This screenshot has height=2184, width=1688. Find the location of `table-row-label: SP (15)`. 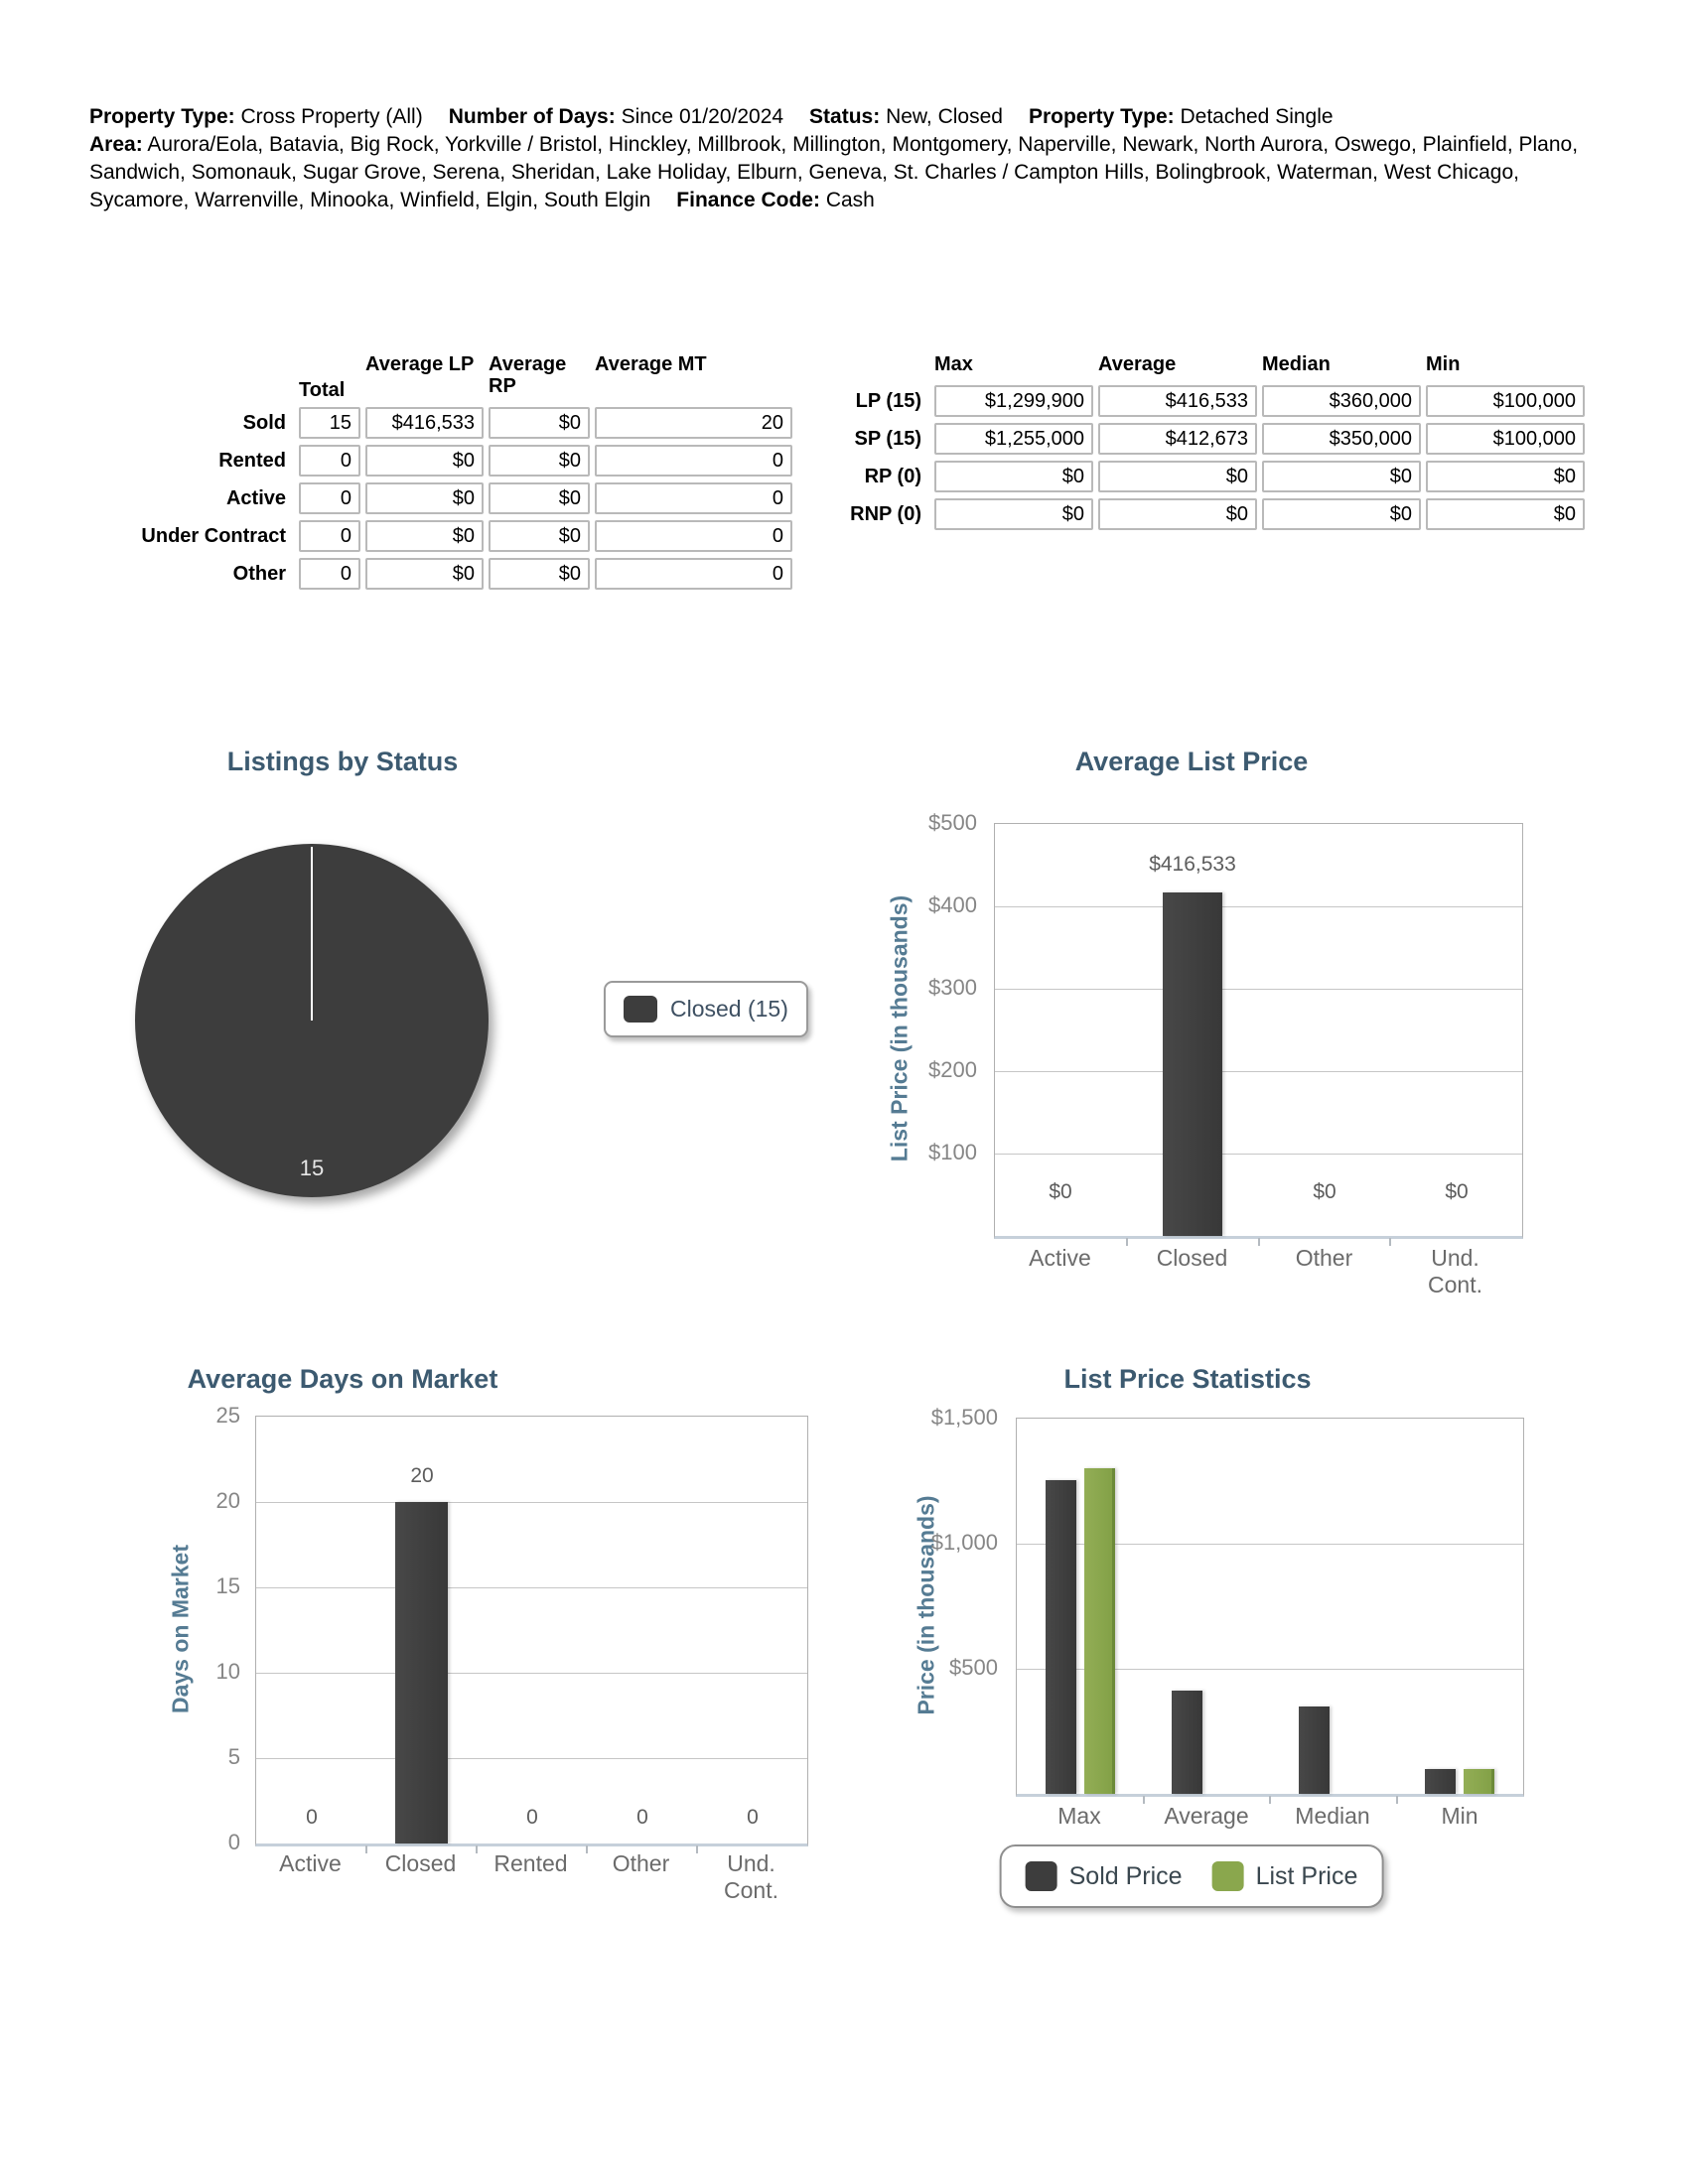

table-row-label: SP (15) is located at coordinates (887, 438).